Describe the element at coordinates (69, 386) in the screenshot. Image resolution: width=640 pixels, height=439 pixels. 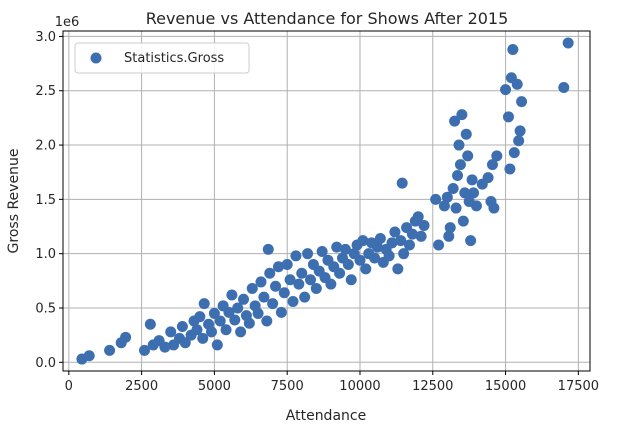
I see `x-tick-label: 0` at that location.